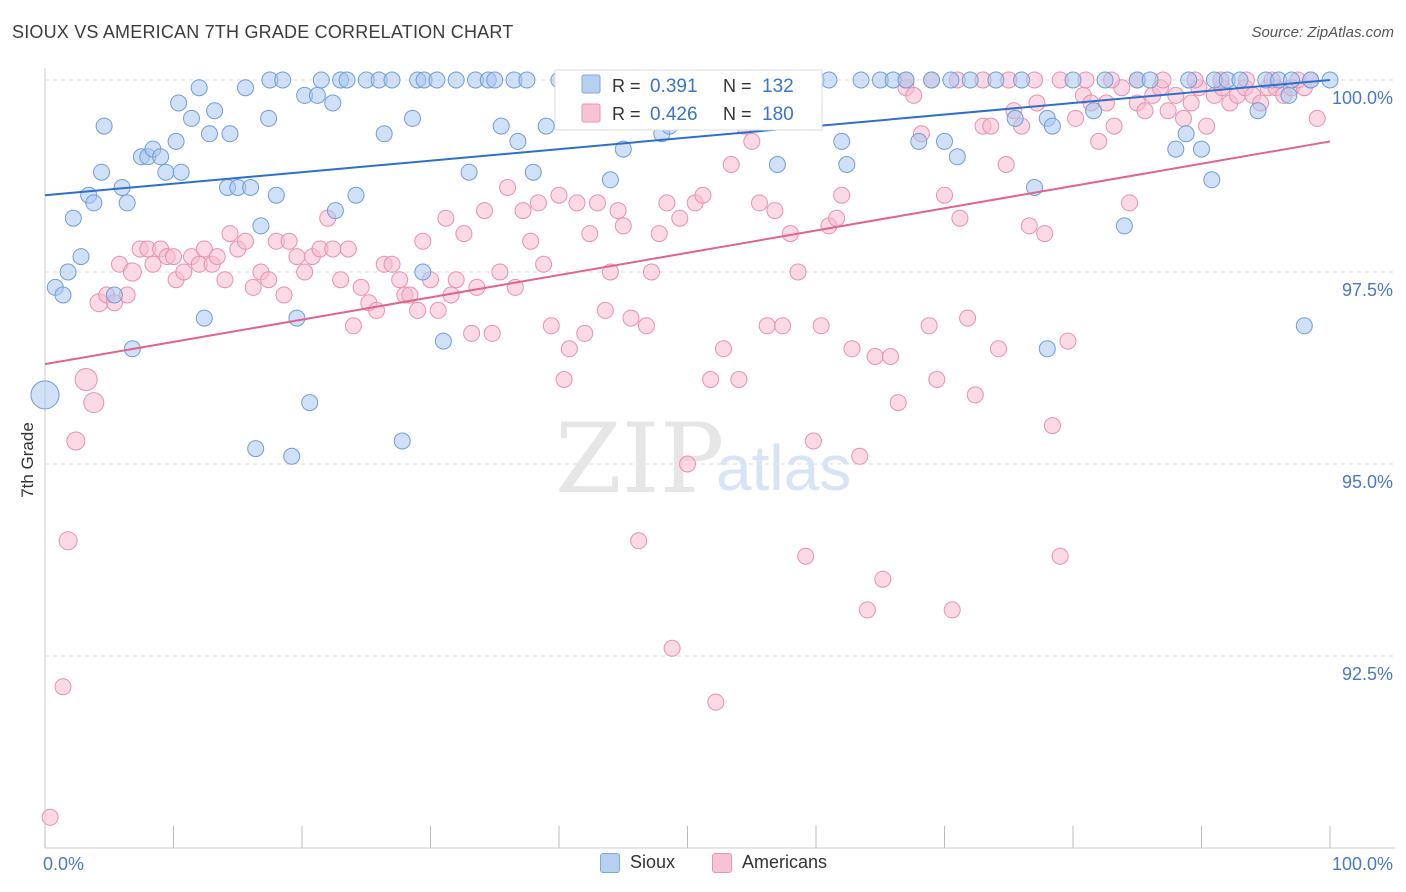 This screenshot has width=1406, height=892. What do you see at coordinates (769, 862) in the screenshot?
I see `legend-item-americans: Americans` at bounding box center [769, 862].